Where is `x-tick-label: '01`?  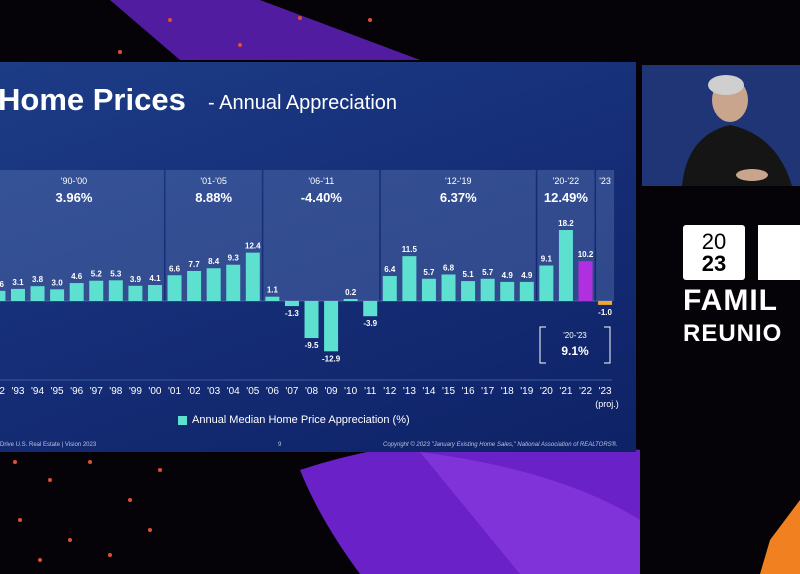 x-tick-label: '01 is located at coordinates (174, 391).